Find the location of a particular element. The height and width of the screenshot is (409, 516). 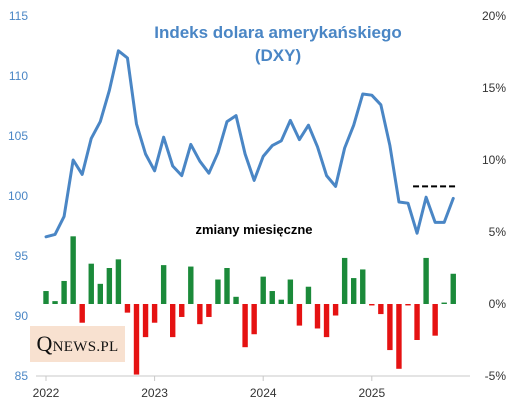

y-left-tick-label: 95 is located at coordinates (22, 256).